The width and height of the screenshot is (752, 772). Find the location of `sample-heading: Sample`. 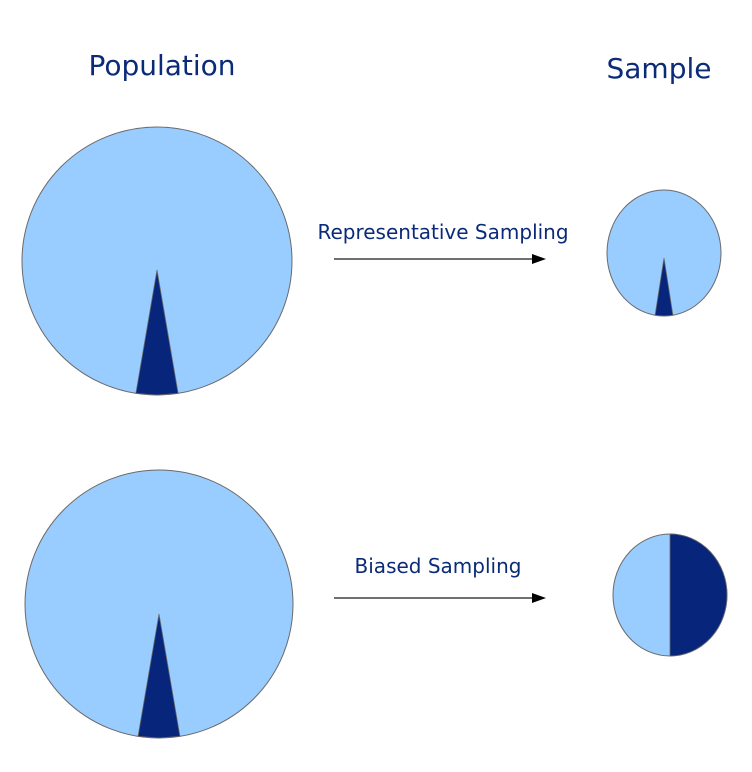

sample-heading: Sample is located at coordinates (659, 68).